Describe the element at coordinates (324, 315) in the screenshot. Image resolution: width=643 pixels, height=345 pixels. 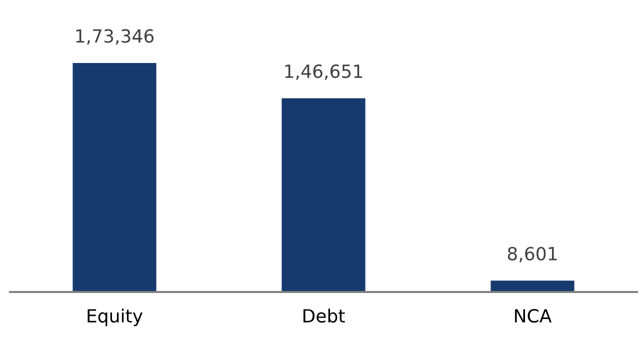
I see `x-tick-label: Debt` at that location.